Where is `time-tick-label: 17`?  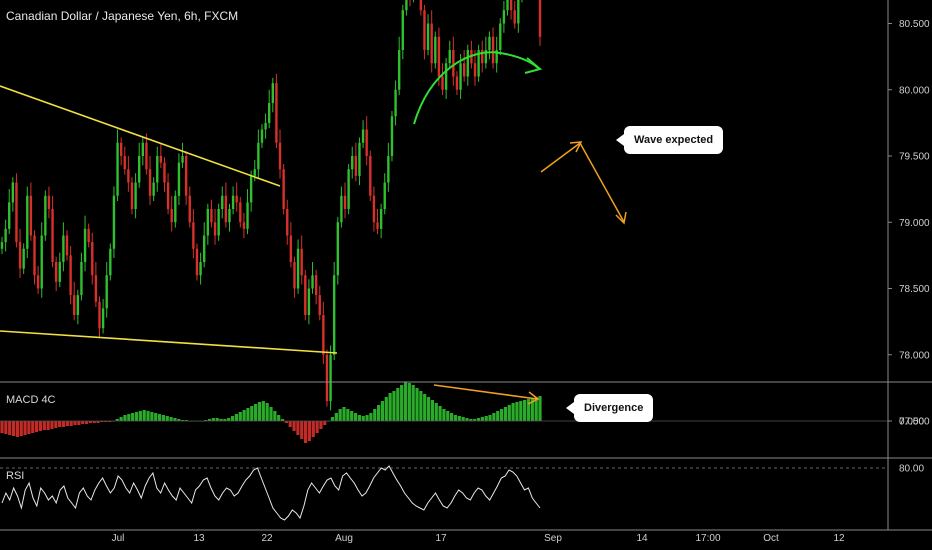
time-tick-label: 17 is located at coordinates (441, 538).